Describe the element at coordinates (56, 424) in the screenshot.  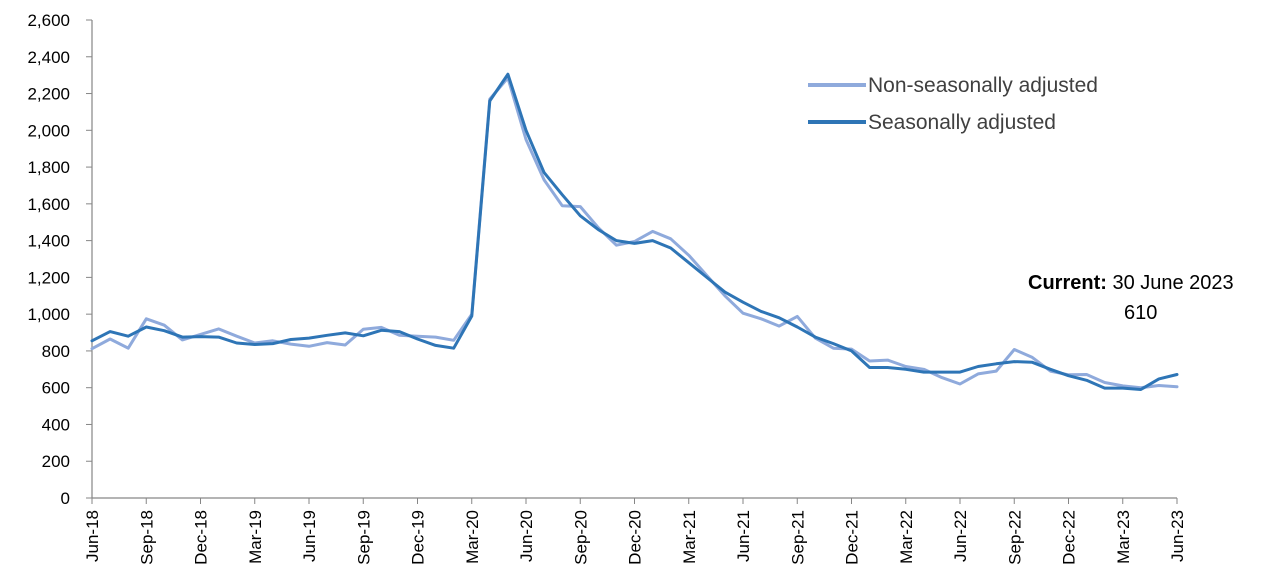
I see `y-tick-label: 400` at that location.